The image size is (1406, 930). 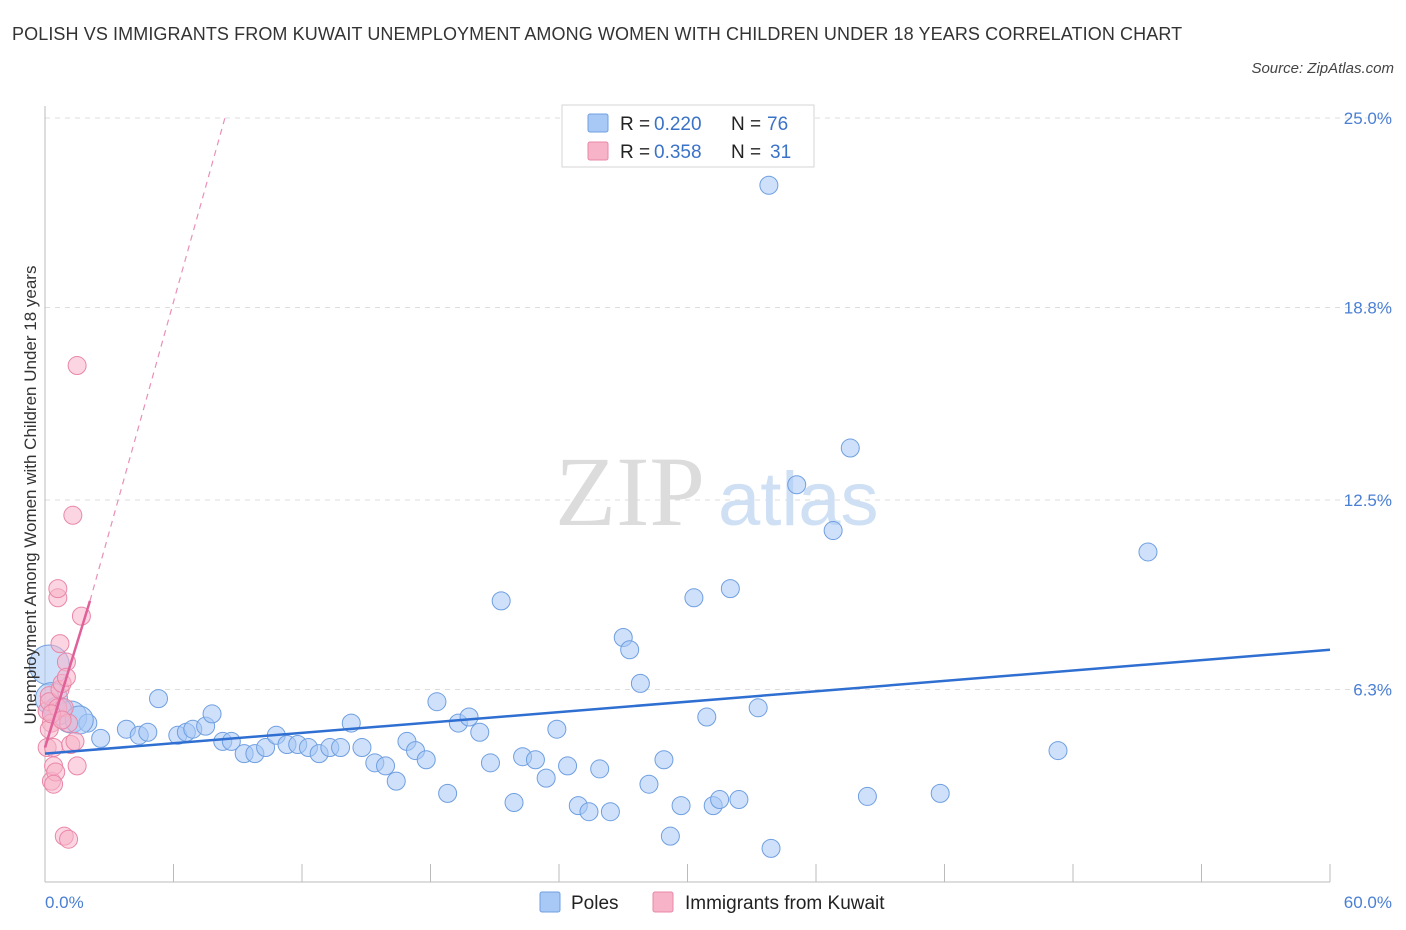 I want to click on bottom-legend-swatch-kuwait, so click(x=663, y=902).